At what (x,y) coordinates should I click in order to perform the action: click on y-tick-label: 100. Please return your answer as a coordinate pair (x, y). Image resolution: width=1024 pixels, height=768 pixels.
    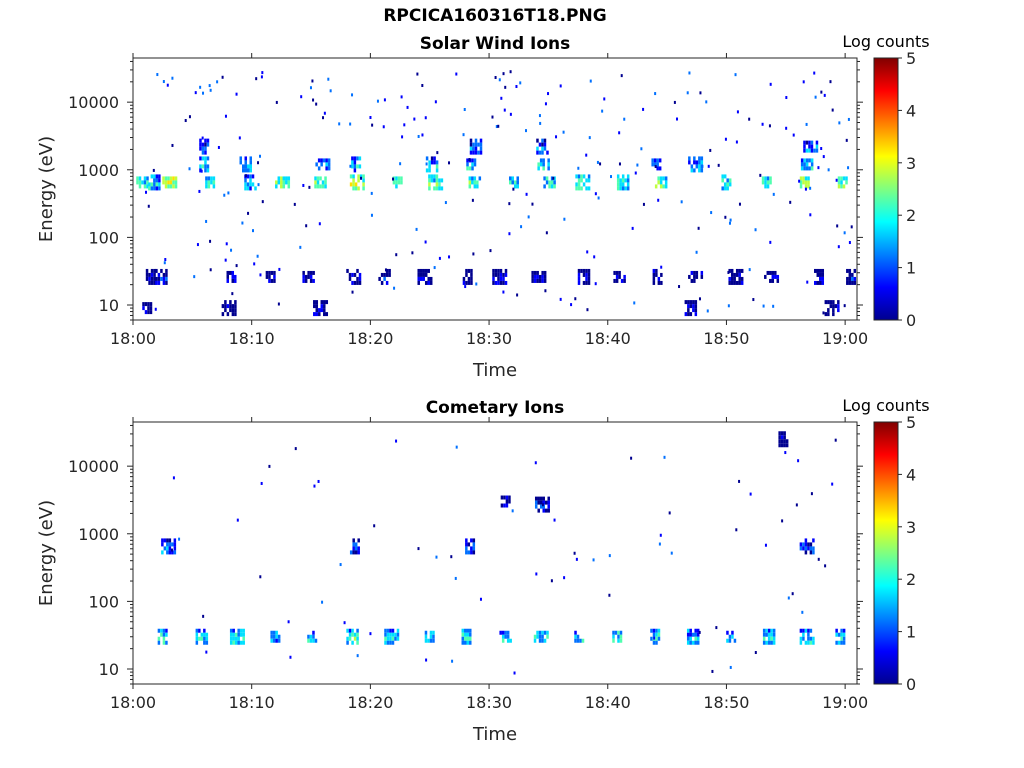
    Looking at the image, I should click on (103, 237).